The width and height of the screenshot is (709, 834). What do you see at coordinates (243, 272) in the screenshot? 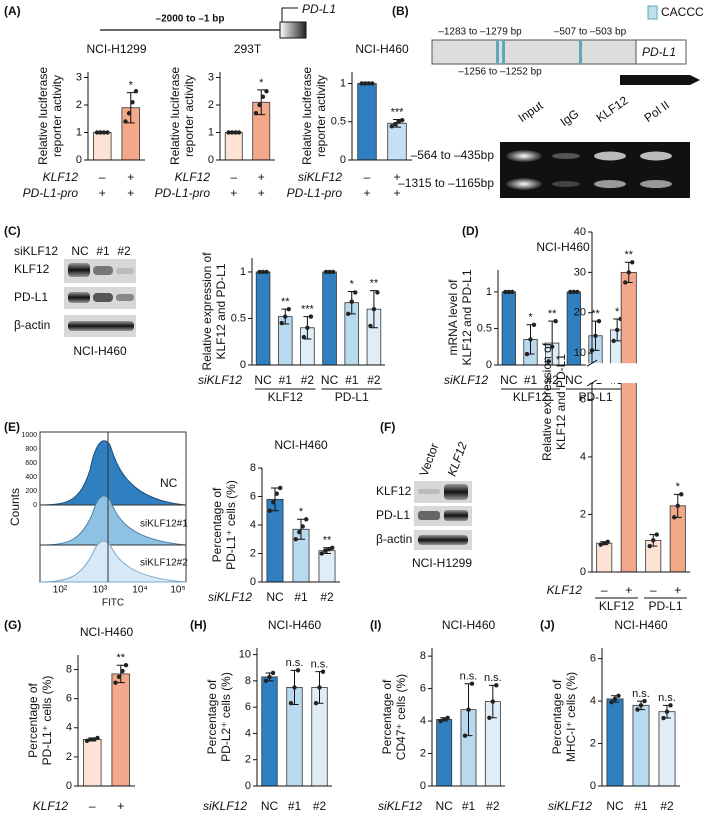
I see `y-tick-label: 1` at bounding box center [243, 272].